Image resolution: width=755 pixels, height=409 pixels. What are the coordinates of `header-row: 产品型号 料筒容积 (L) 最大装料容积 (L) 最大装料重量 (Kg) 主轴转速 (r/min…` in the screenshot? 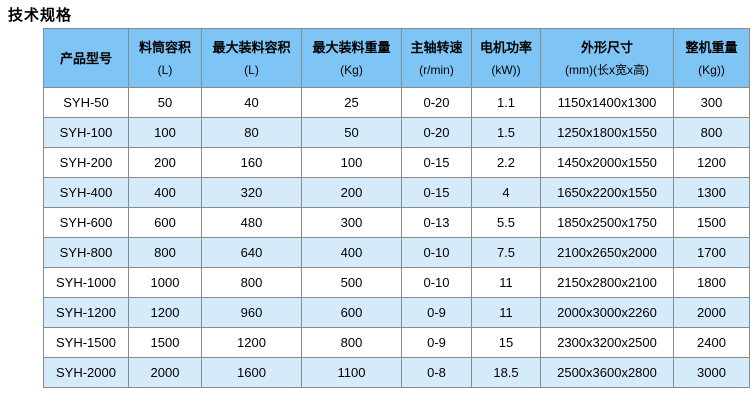 It's located at (396, 58).